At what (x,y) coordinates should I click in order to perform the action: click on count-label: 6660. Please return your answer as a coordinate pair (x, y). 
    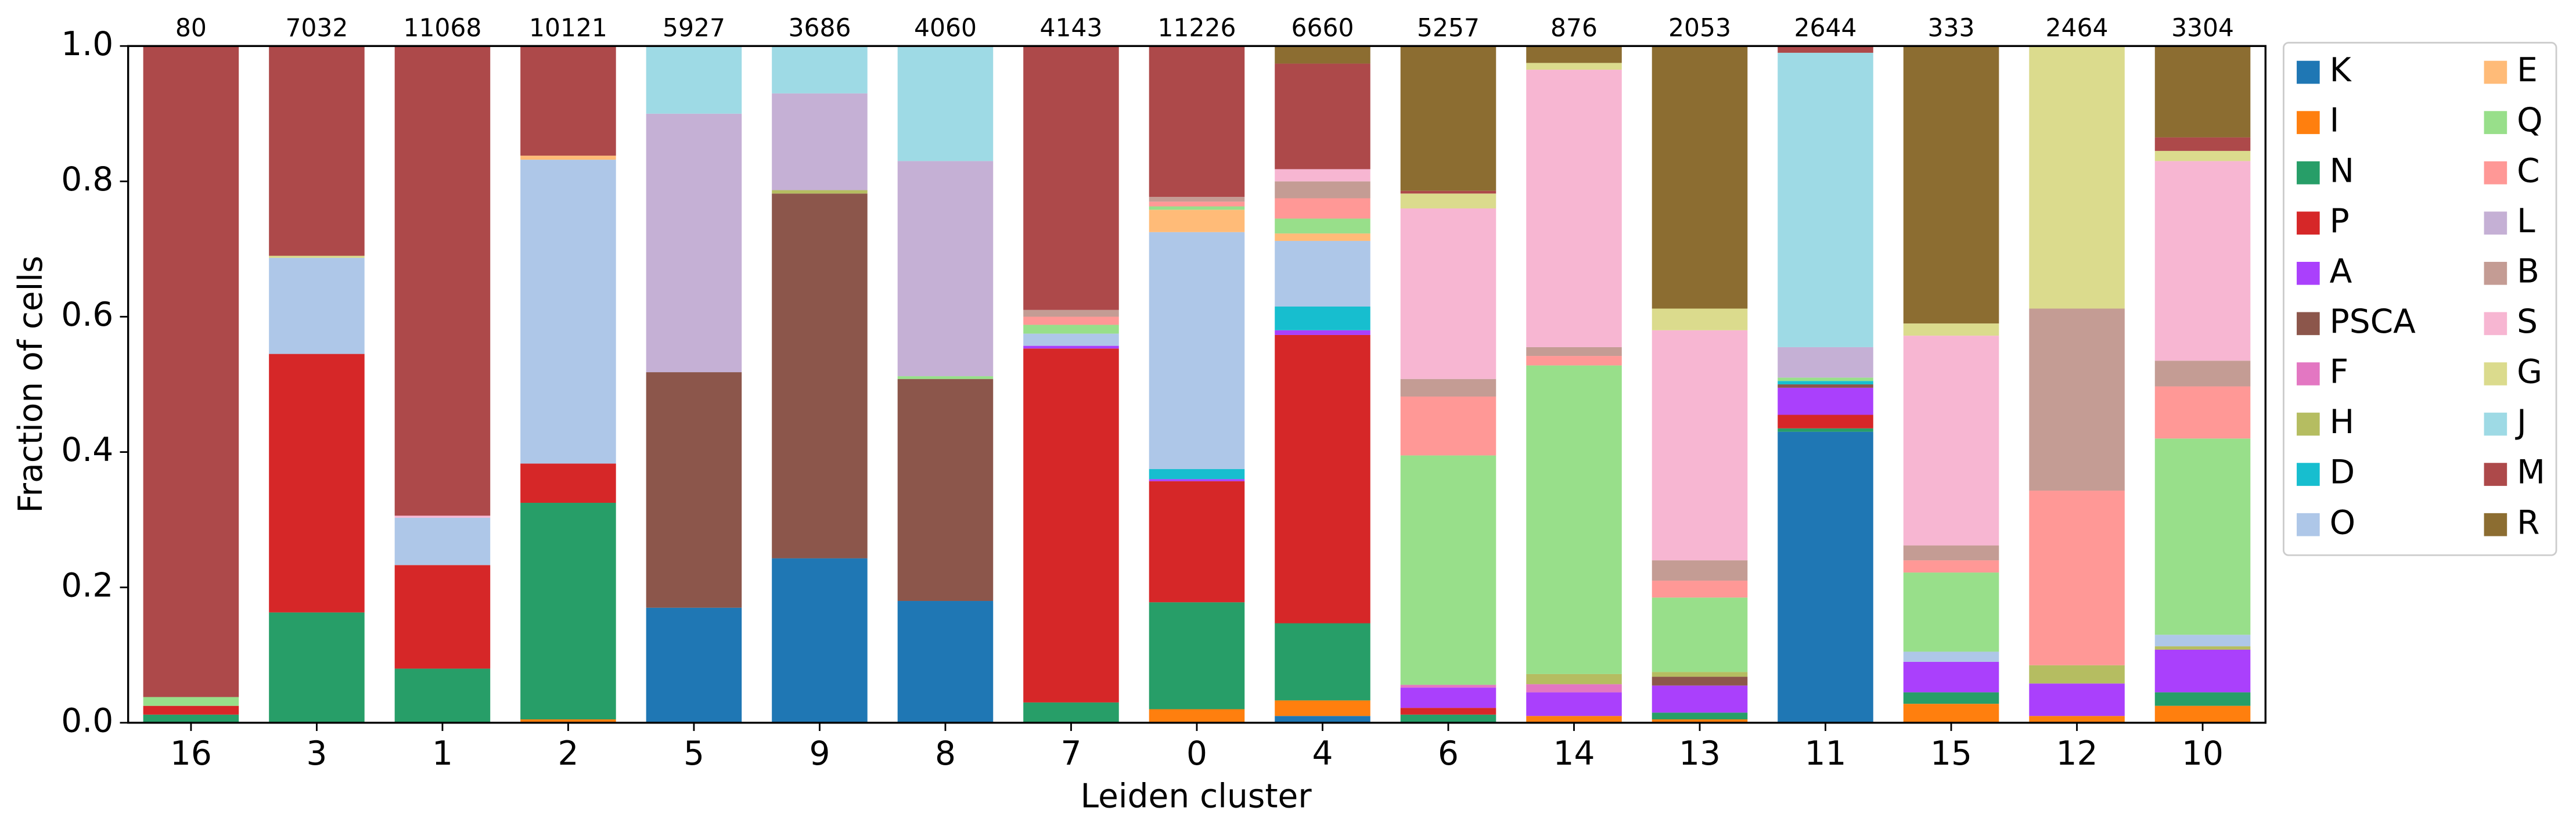
    Looking at the image, I should click on (1322, 28).